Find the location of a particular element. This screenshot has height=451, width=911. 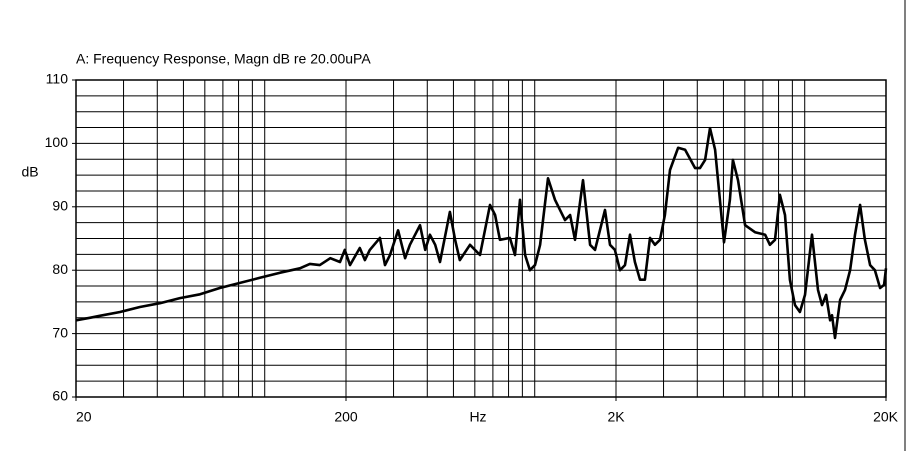

y-tick-label: 80 is located at coordinates (60, 269).